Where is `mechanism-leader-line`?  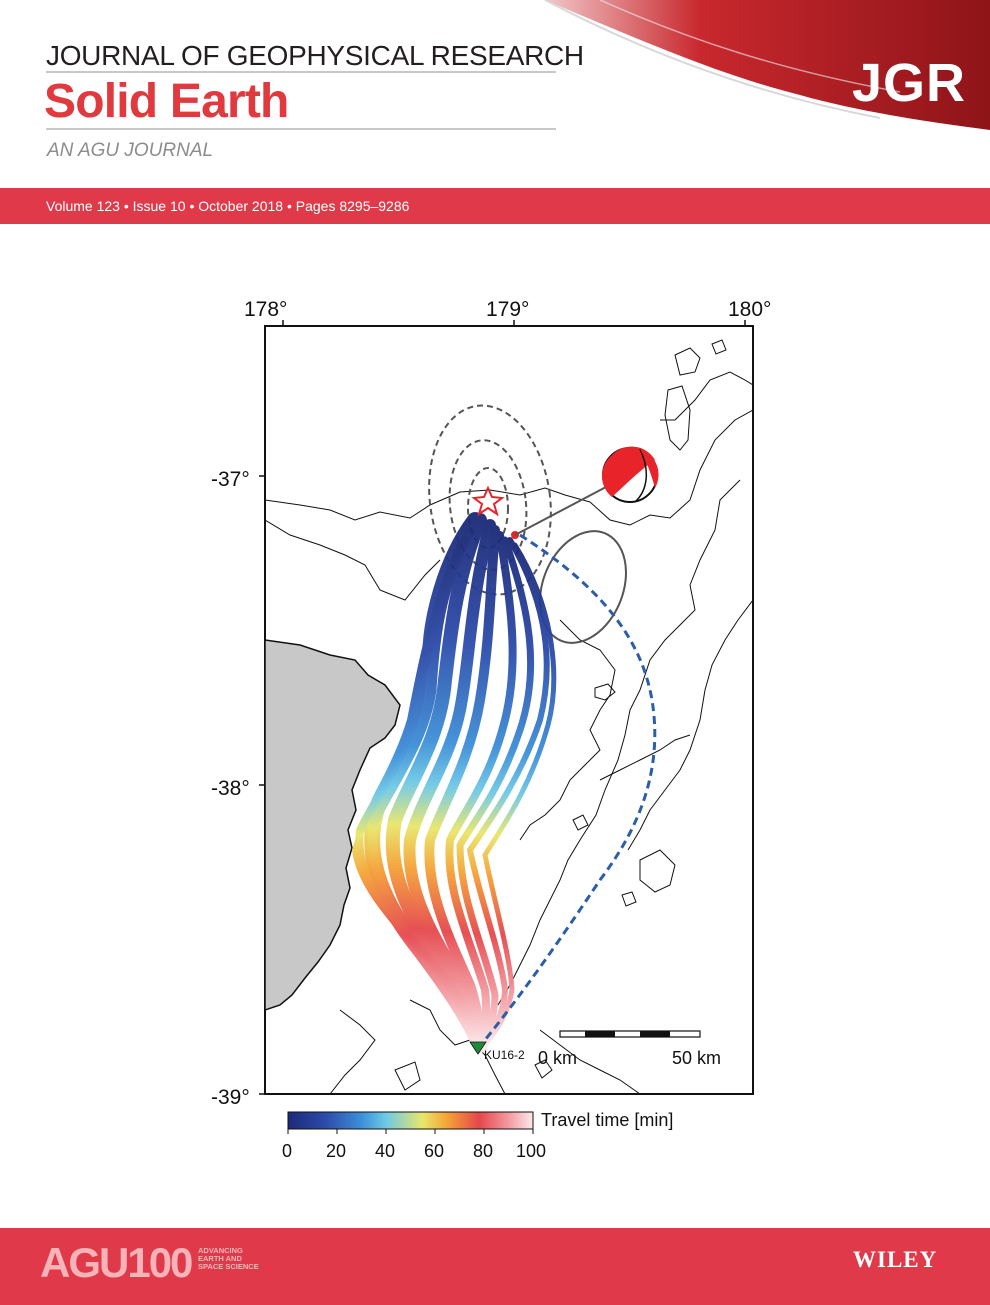
mechanism-leader-line is located at coordinates (560, 511).